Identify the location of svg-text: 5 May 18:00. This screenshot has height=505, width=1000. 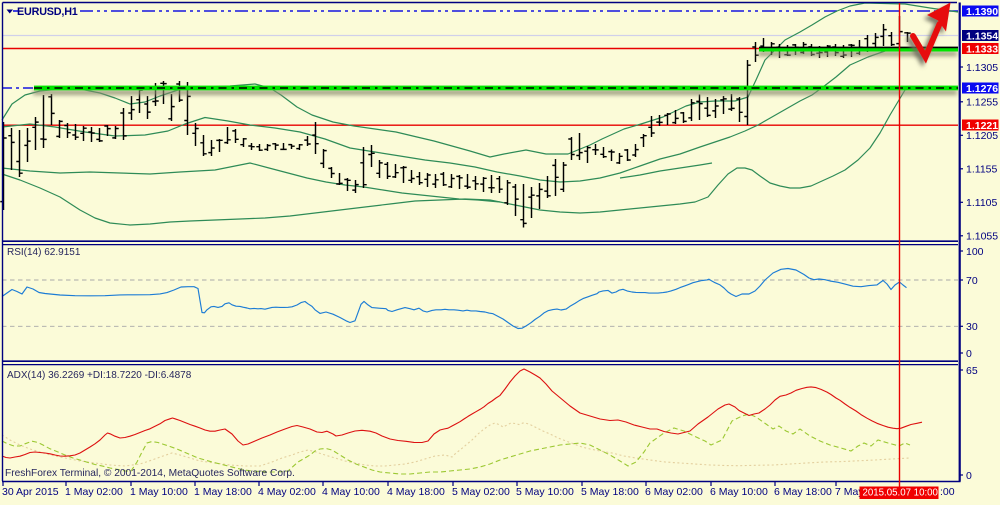
(610, 492).